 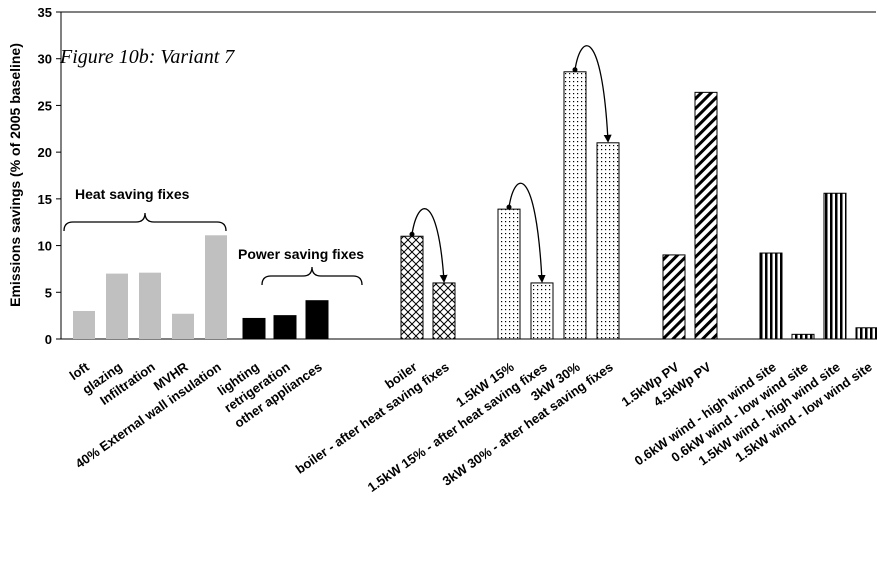 I want to click on y-tick-label: 35, so click(x=45, y=12).